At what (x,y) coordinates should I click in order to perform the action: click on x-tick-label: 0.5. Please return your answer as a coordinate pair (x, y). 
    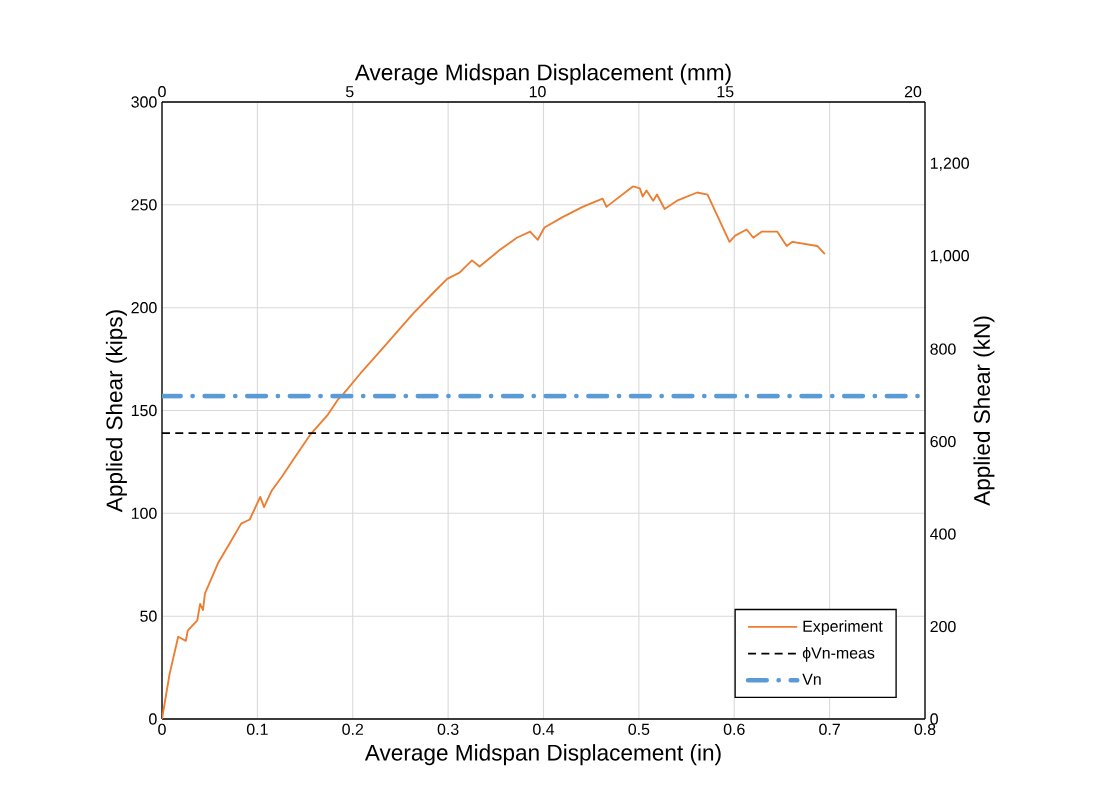
    Looking at the image, I should click on (639, 729).